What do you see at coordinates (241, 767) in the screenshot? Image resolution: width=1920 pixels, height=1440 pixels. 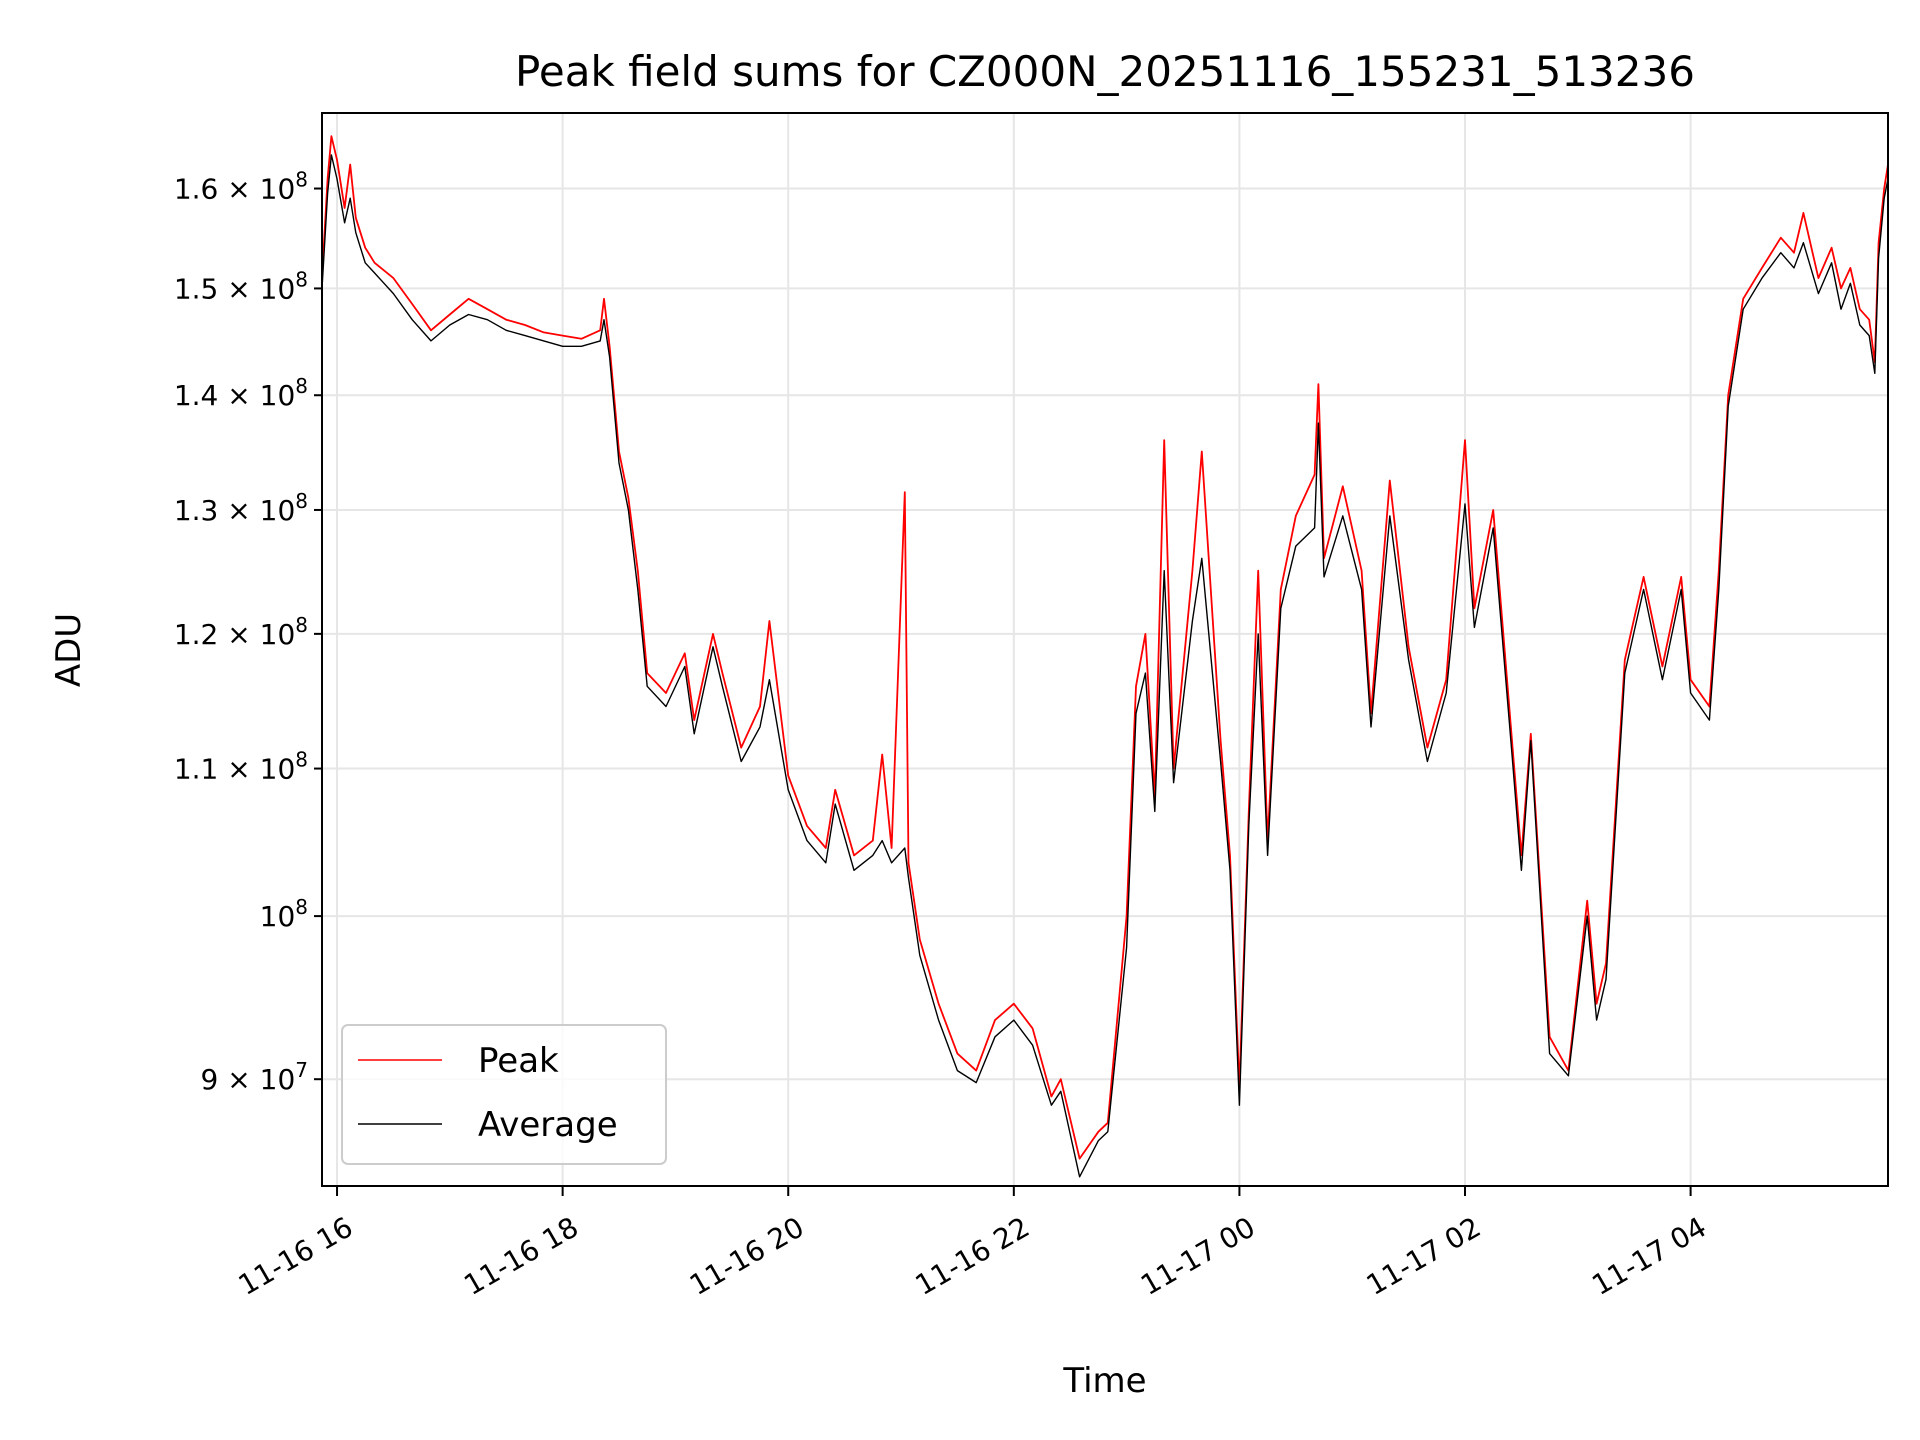 I see `y-tick-label: 1.1 × 108` at bounding box center [241, 767].